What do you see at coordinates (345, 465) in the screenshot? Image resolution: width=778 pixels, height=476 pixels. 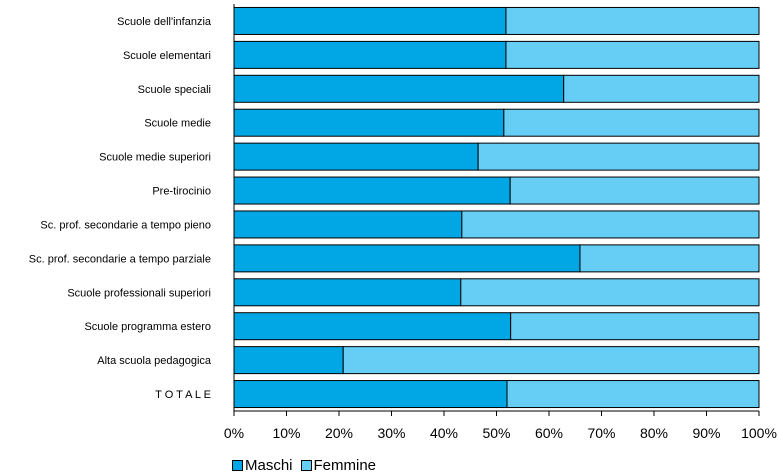 I see `legend-label-femmine: Femmine` at bounding box center [345, 465].